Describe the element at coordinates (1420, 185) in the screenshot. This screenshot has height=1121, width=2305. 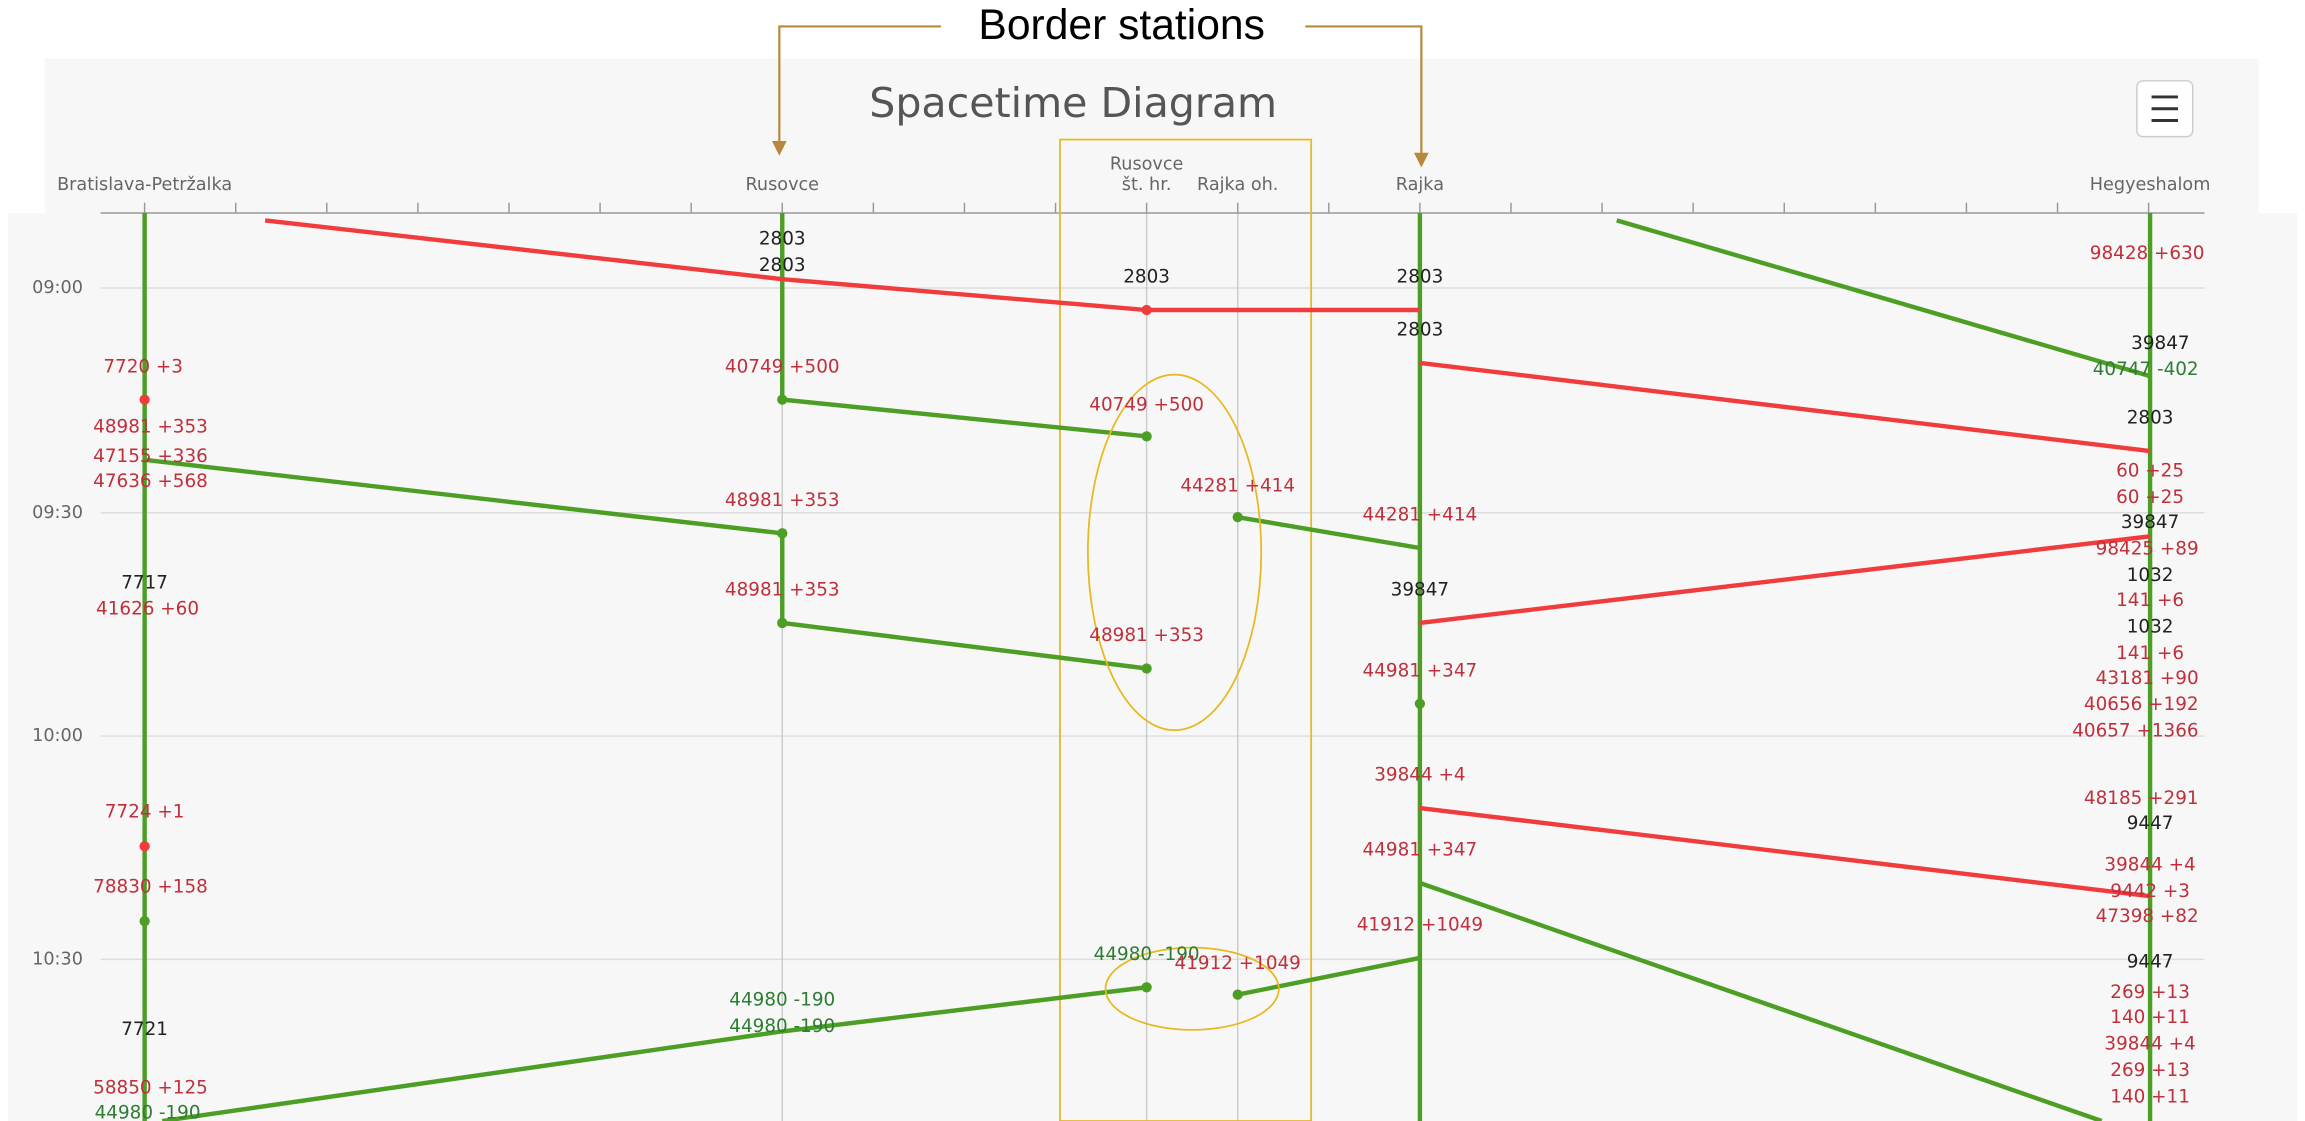
I see `station-label: Rajka` at that location.